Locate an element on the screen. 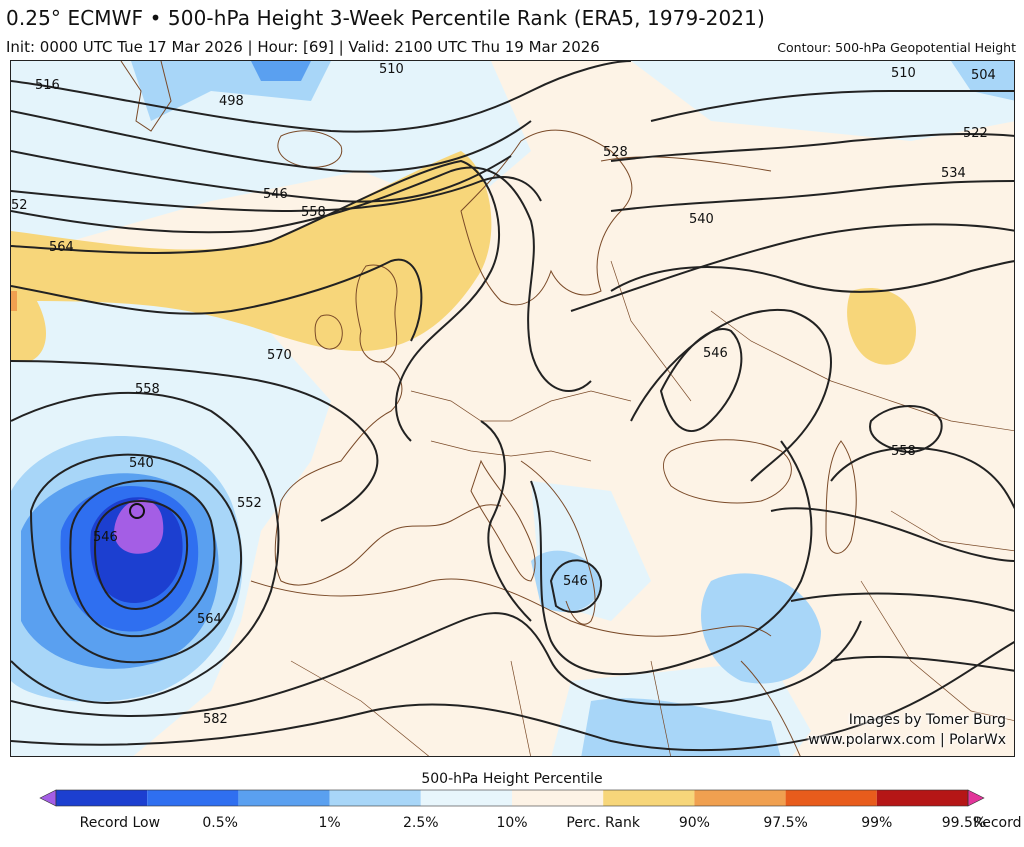  colorbar-tick-label: Record Low is located at coordinates (120, 823).